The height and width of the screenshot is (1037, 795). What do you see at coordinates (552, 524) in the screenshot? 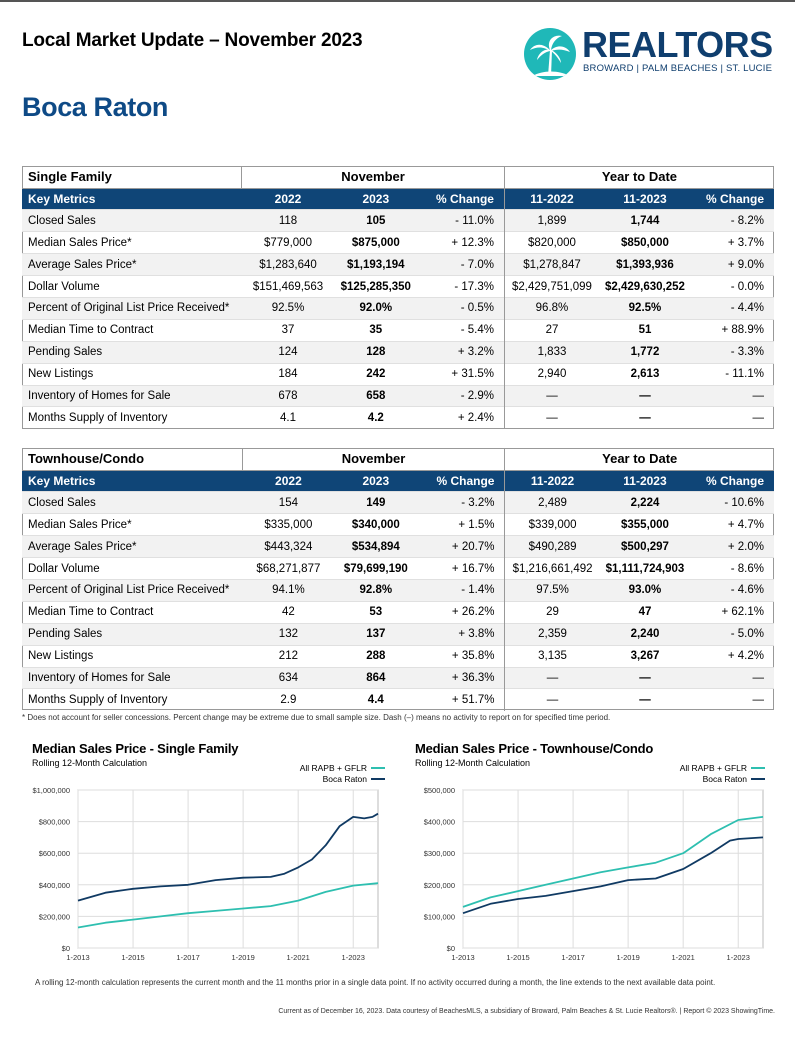
I see `metric-value: $339,000` at bounding box center [552, 524].